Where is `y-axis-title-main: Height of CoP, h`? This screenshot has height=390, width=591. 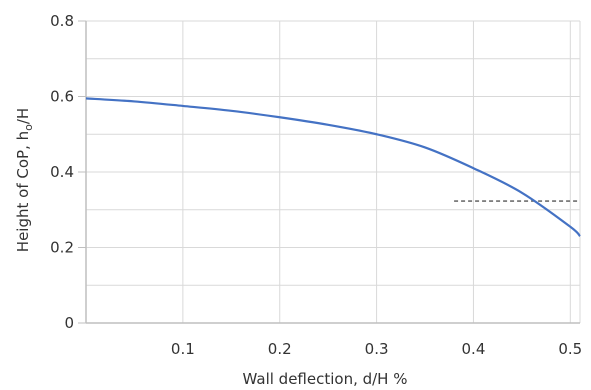 y-axis-title-main: Height of CoP, h is located at coordinates (23, 191).